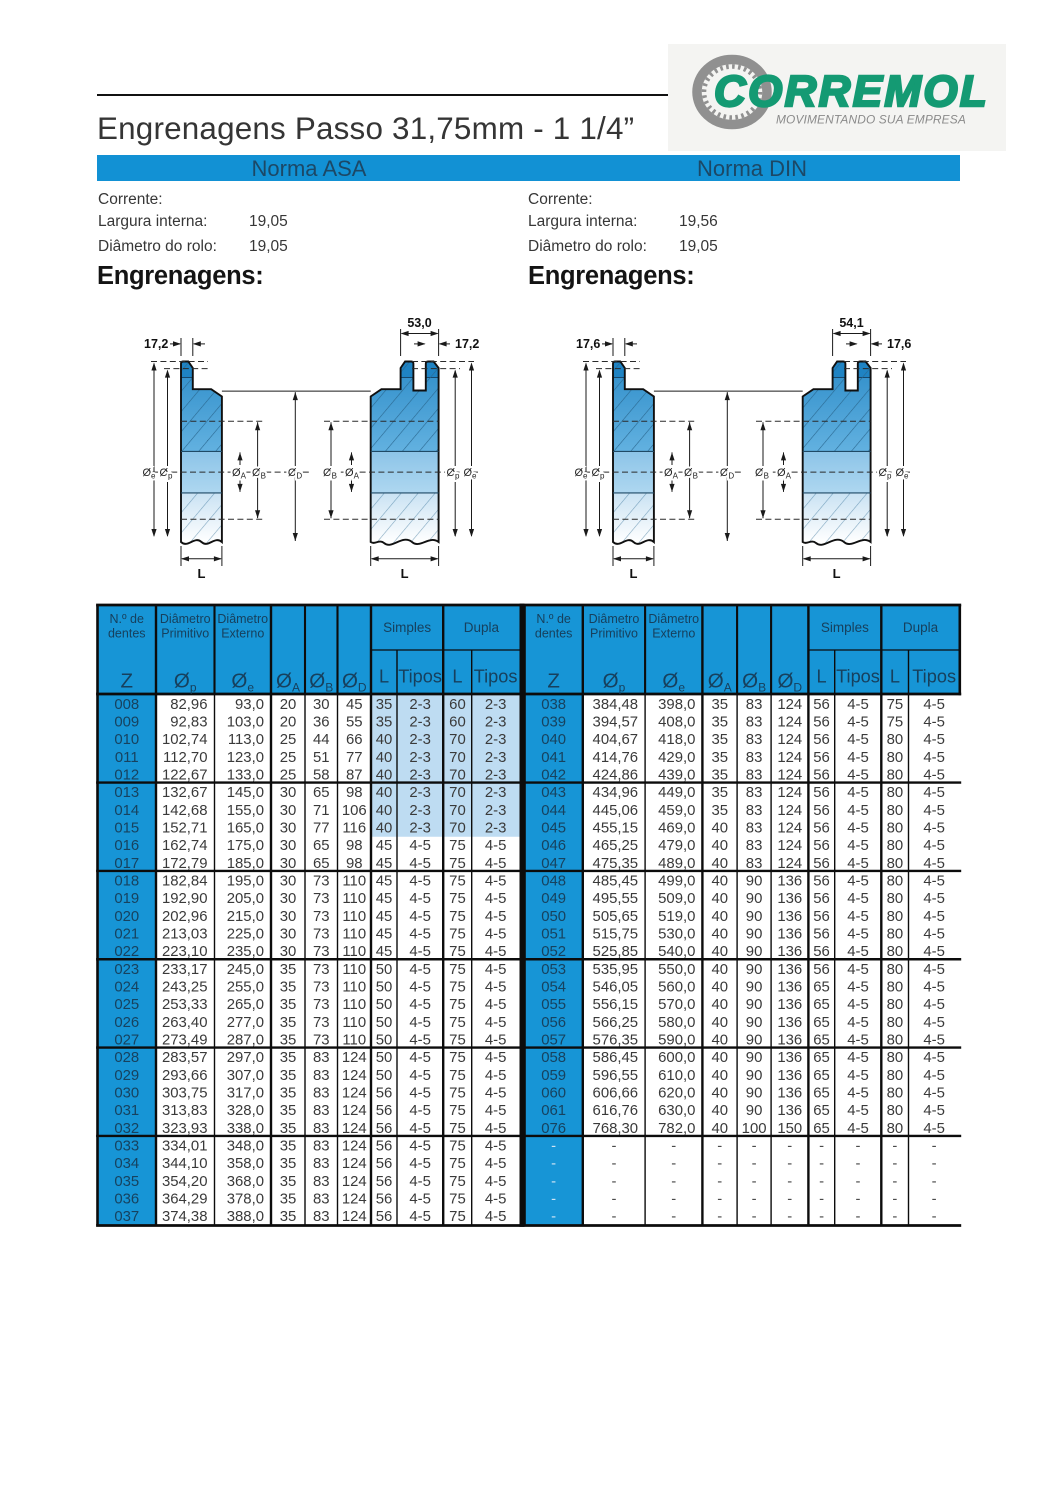  I want to click on svg-text: 027, so click(126, 1041).